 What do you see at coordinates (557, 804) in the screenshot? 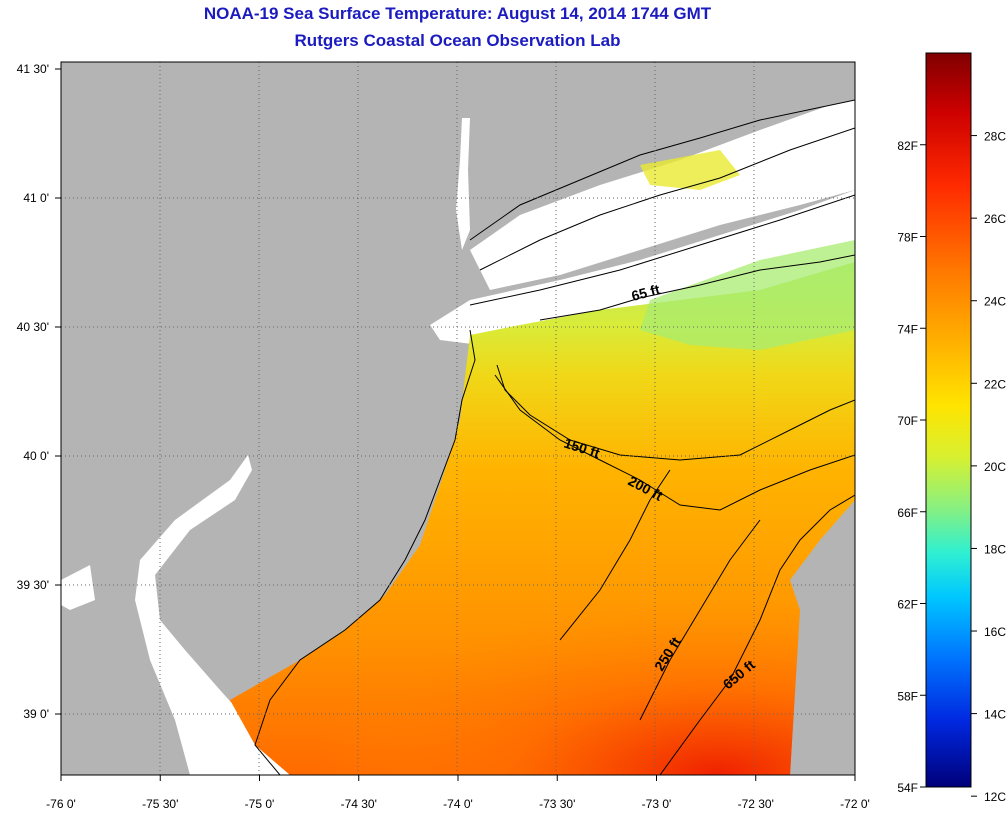
I see `x-tick-label: -73 30'` at bounding box center [557, 804].